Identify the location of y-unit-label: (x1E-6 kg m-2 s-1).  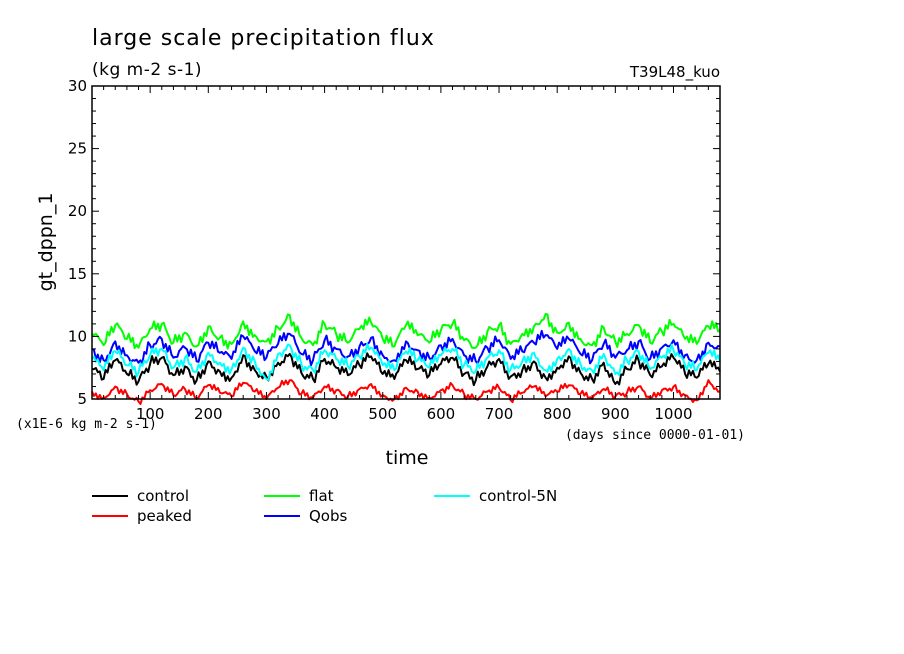
(86, 424).